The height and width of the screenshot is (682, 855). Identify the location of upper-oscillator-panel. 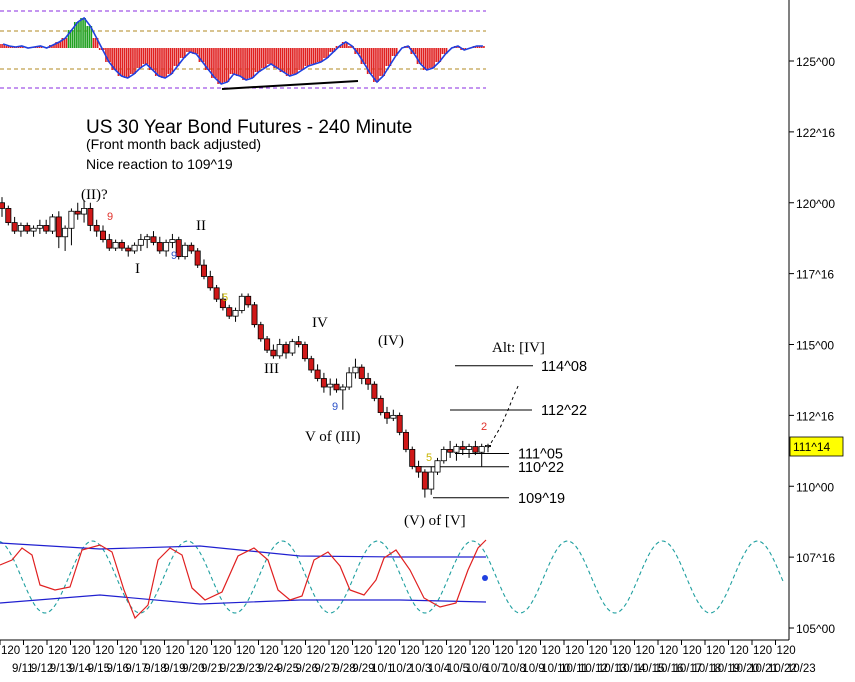
(243, 50).